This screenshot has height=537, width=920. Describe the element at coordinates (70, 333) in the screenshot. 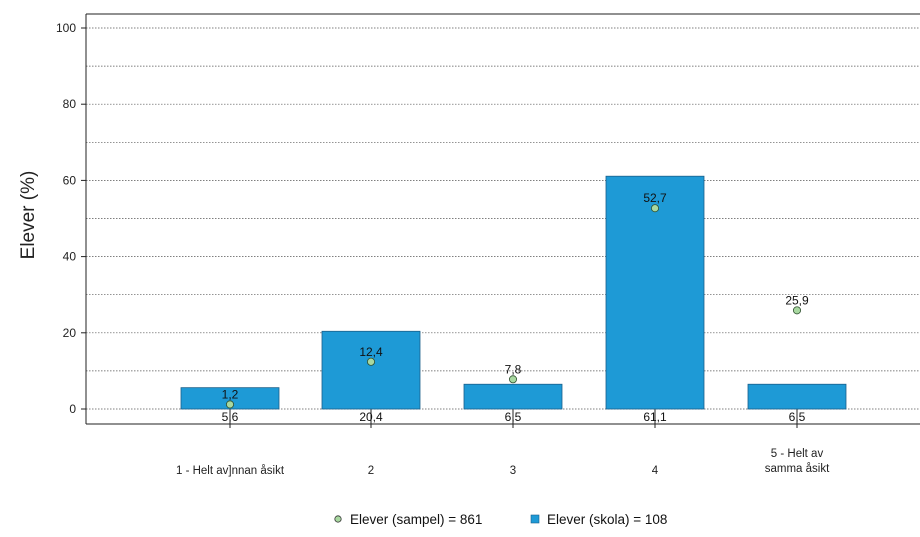

I see `y-tick-label: 20` at that location.